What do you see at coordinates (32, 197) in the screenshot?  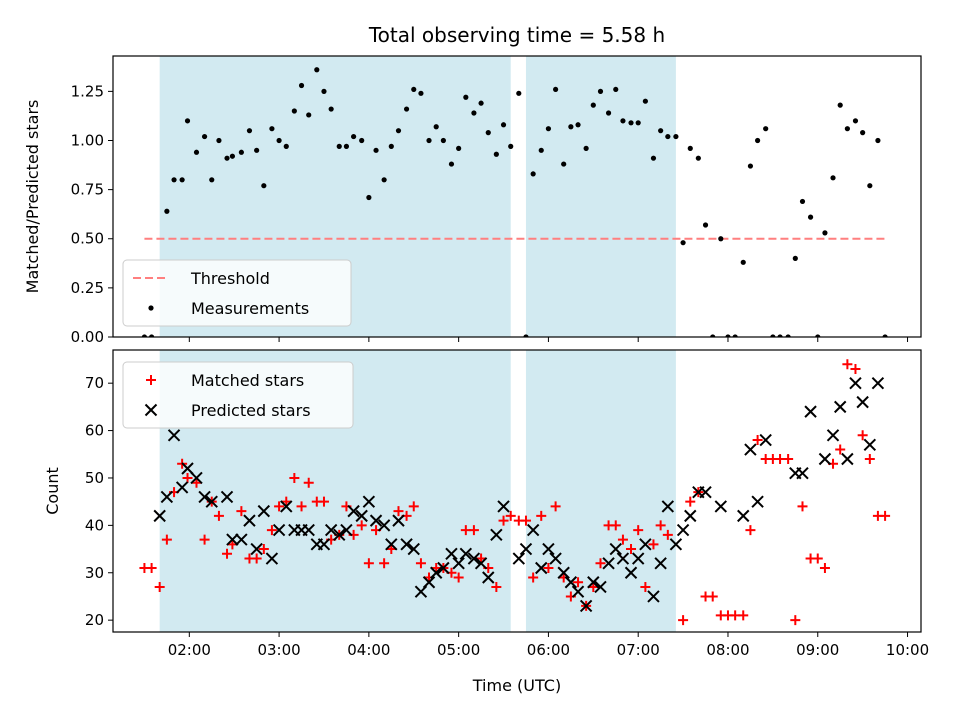 I see `y-axis-label: Matched/Predicted stars` at bounding box center [32, 197].